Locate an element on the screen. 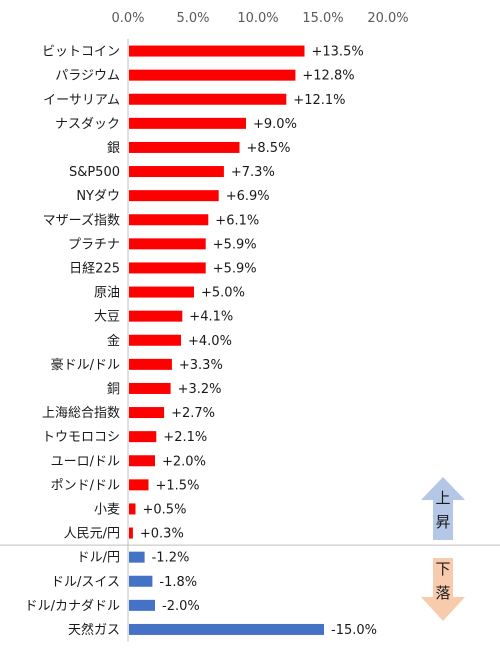 The width and height of the screenshot is (500, 654). data-label: +0.3% is located at coordinates (162, 534).